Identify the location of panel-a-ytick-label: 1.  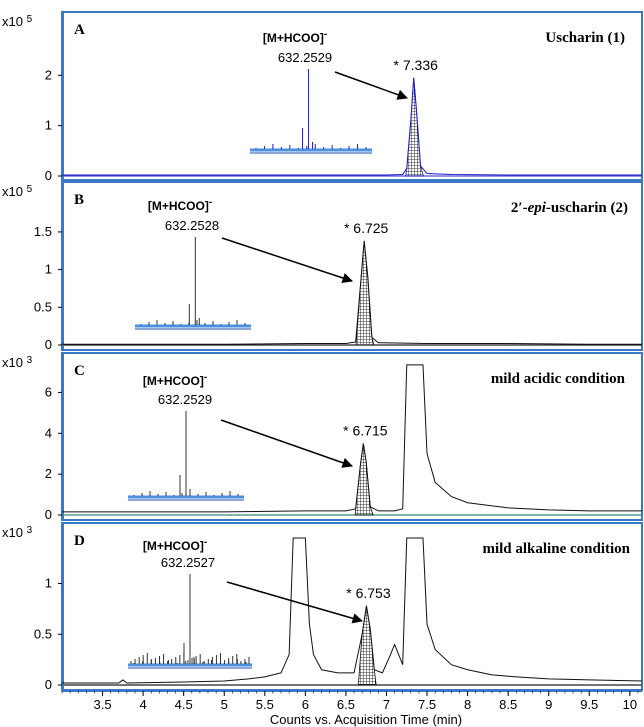
(48, 125).